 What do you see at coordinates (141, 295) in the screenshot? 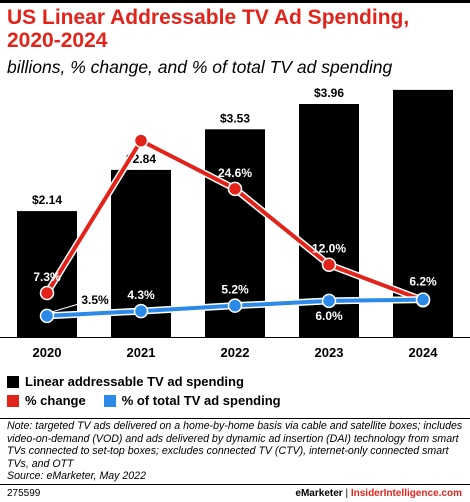
I see `share-label-2021: 4.3%` at bounding box center [141, 295].